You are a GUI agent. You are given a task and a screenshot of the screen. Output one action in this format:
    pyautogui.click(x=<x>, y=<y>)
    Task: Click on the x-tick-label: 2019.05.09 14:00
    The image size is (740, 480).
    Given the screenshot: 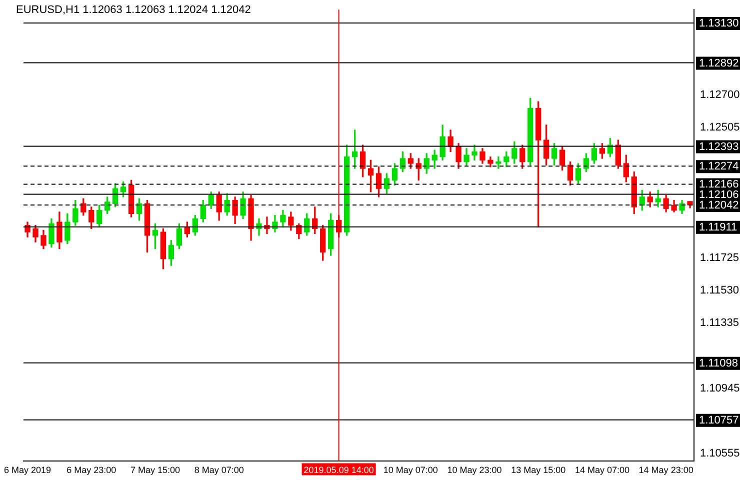 What is the action you would take?
    pyautogui.click(x=339, y=470)
    